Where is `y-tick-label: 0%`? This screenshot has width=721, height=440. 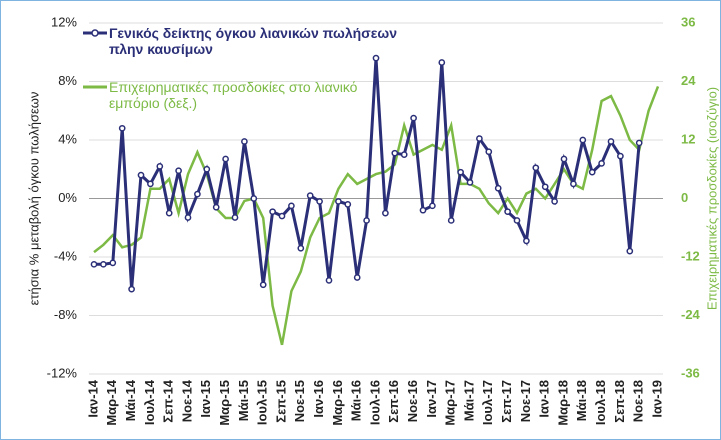 y-tick-label: 0% is located at coordinates (67, 197).